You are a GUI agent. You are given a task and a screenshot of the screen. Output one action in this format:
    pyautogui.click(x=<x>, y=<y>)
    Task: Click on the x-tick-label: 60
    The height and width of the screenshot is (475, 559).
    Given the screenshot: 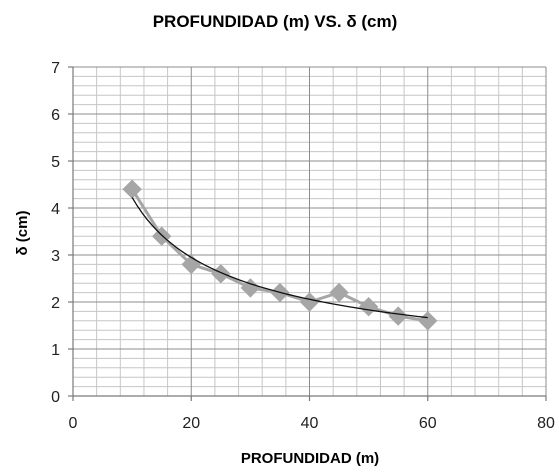 What is the action you would take?
    pyautogui.click(x=428, y=423)
    